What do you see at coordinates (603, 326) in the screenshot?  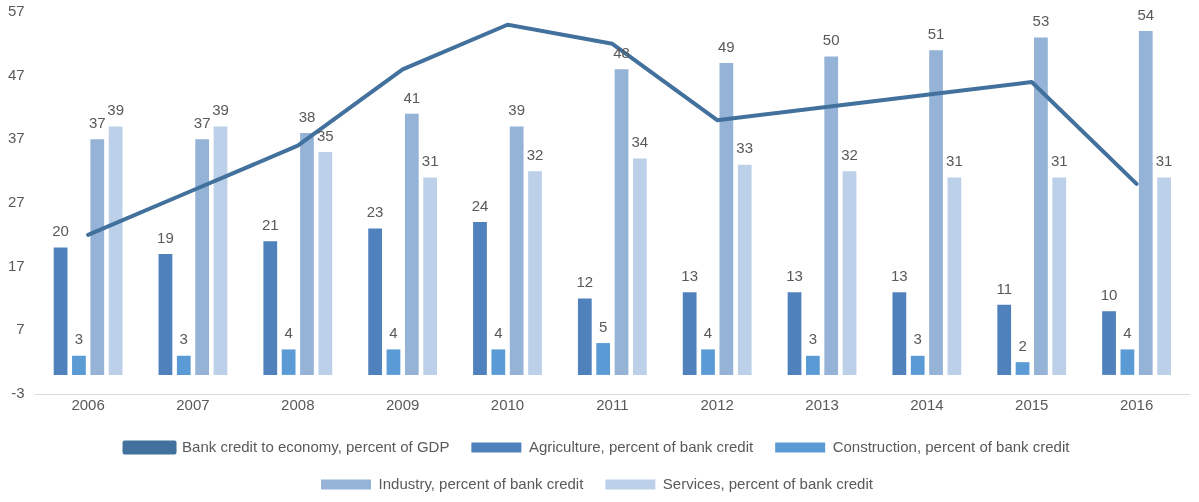 I see `data-label: 5` at bounding box center [603, 326].